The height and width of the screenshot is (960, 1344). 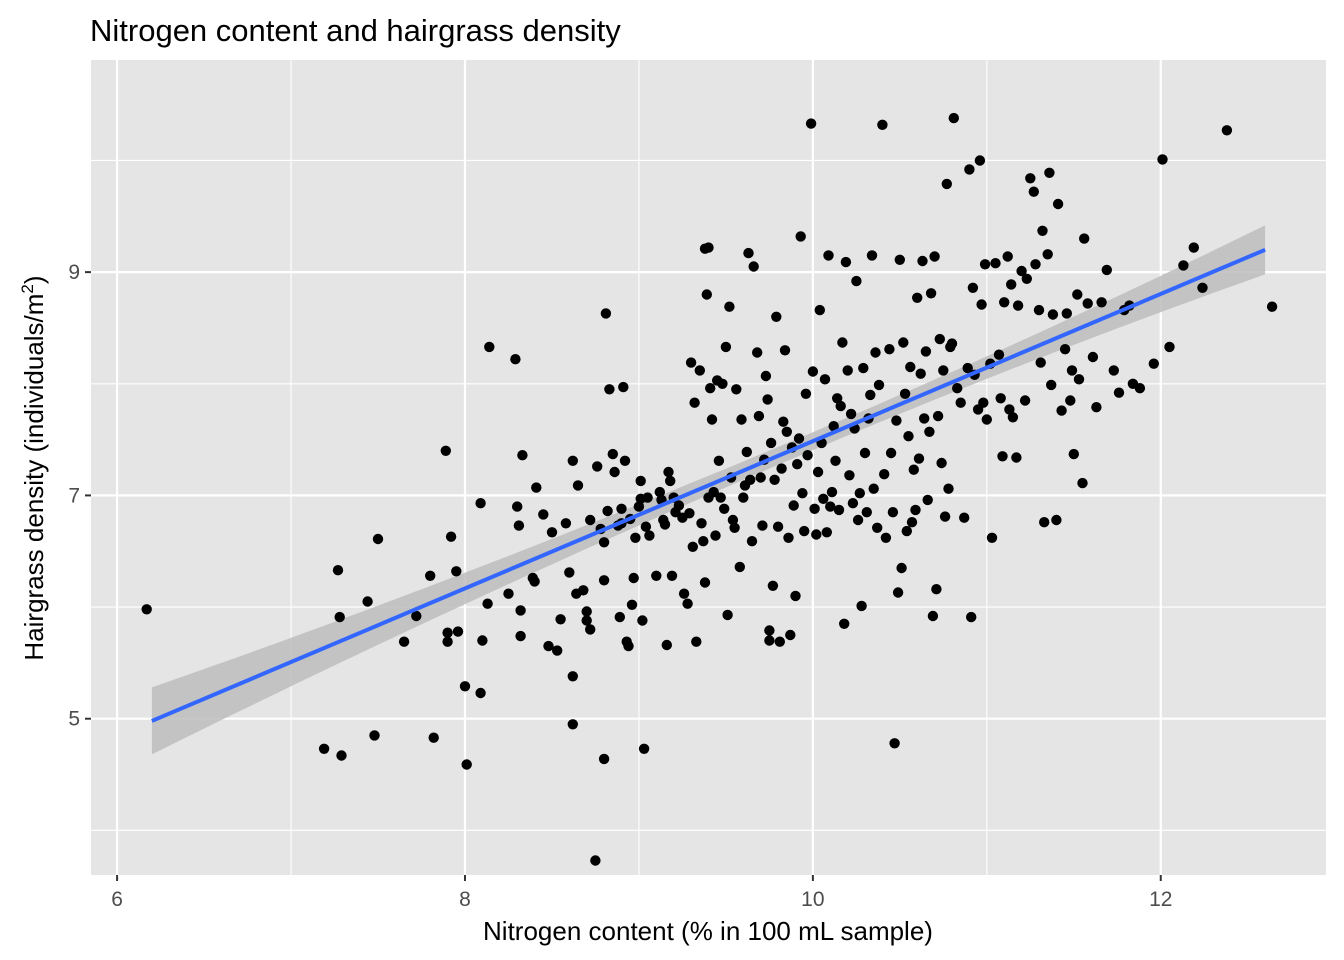 What do you see at coordinates (812, 899) in the screenshot?
I see `x-tick-label: 10` at bounding box center [812, 899].